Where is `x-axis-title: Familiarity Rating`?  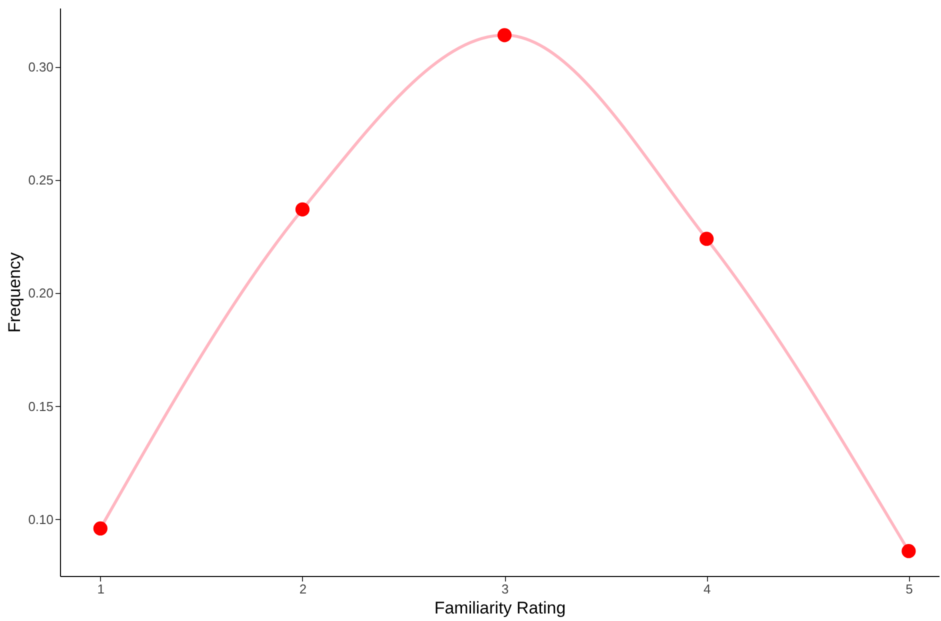 x-axis-title: Familiarity Rating is located at coordinates (500, 608).